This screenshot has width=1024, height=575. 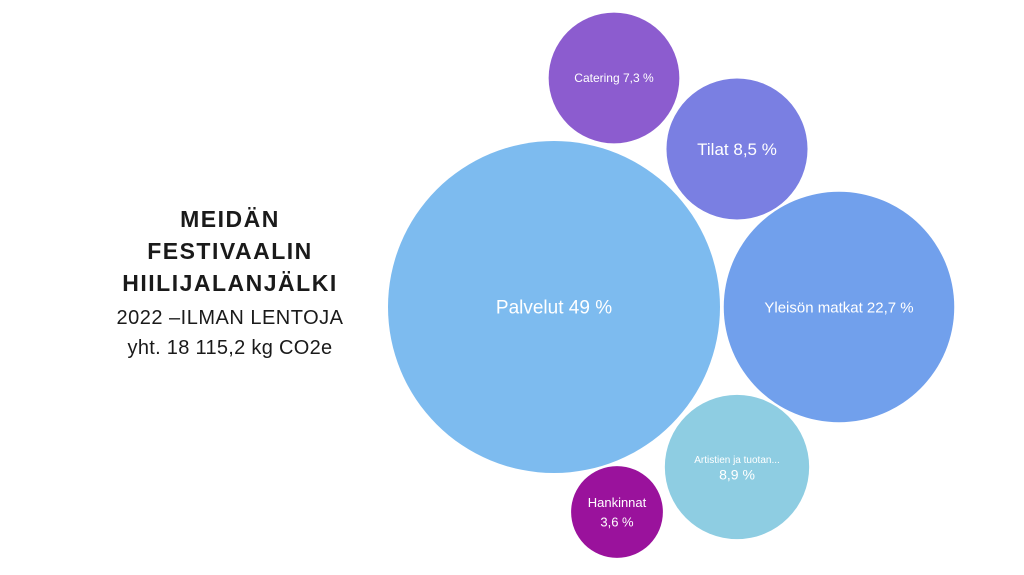 I want to click on bubble-value-artistien-ja-tuotan: 8,9 %, so click(x=737, y=474).